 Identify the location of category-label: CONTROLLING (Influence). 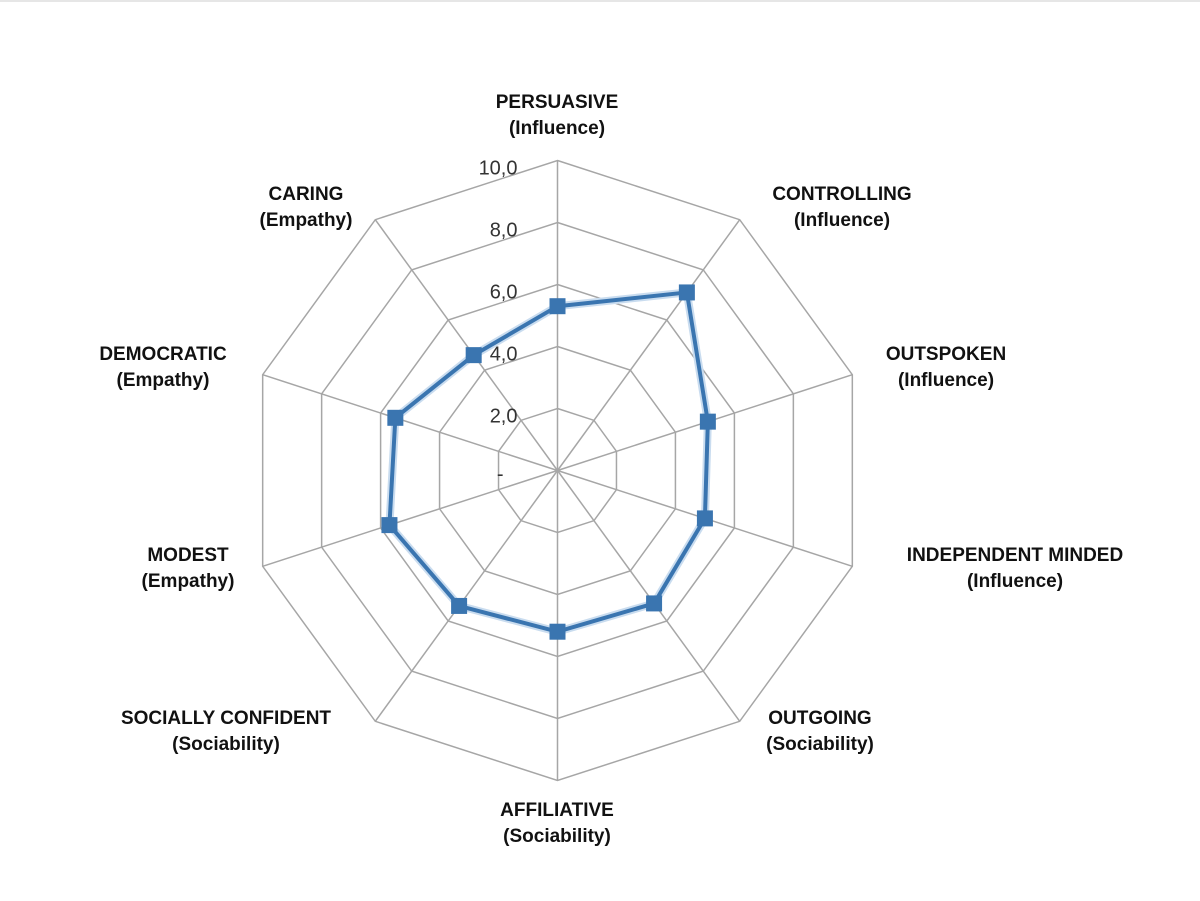
(841, 208).